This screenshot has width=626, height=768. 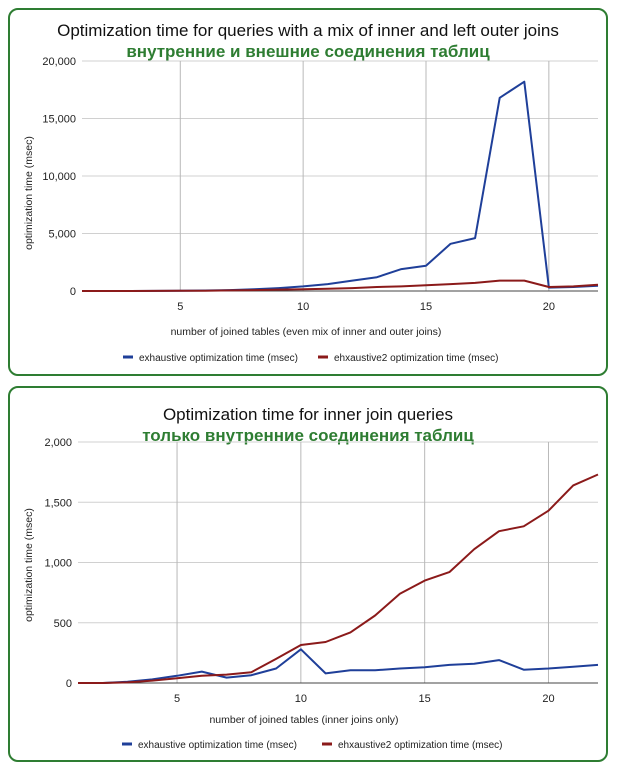 I want to click on y-tick-label: 500, so click(x=63, y=624).